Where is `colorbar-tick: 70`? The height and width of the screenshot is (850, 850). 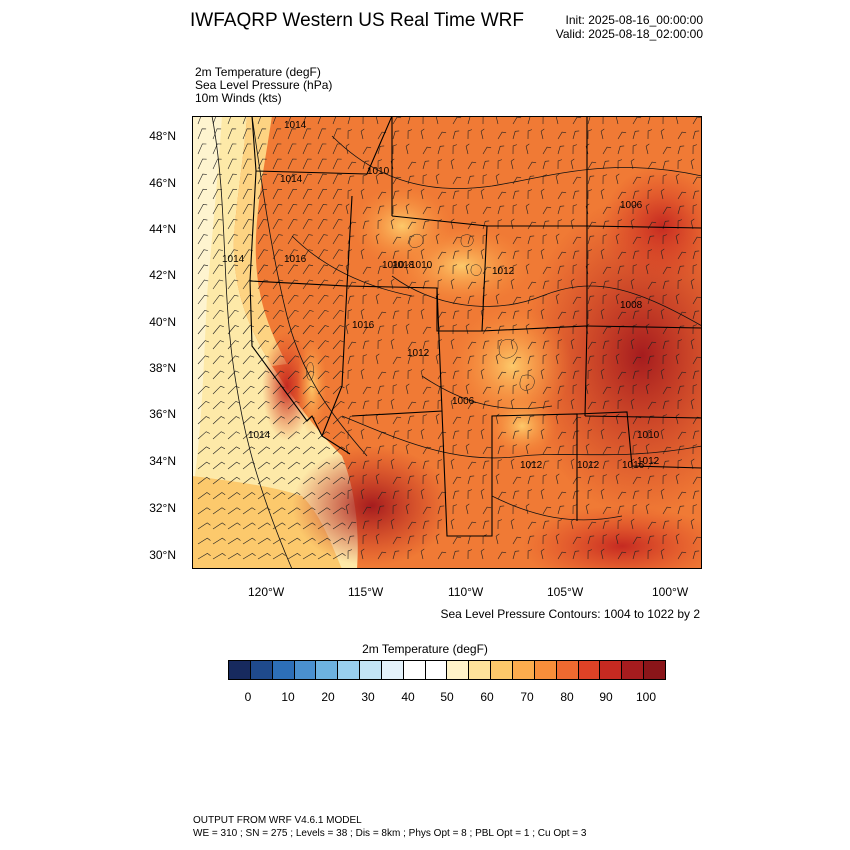 colorbar-tick: 70 is located at coordinates (527, 697).